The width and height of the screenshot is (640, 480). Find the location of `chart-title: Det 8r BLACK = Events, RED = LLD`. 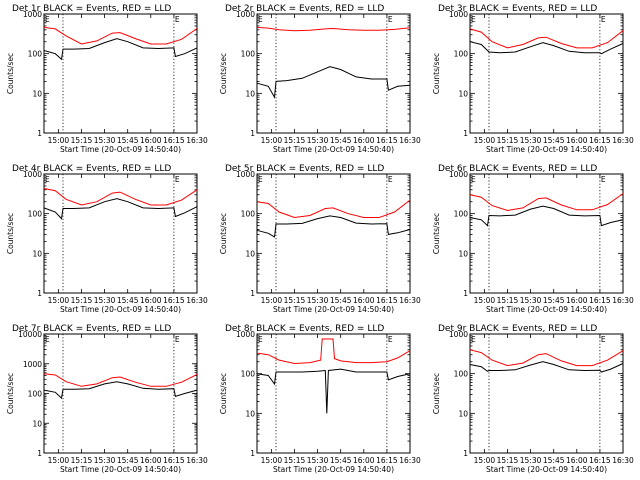

chart-title: Det 8r BLACK = Events, RED = LLD is located at coordinates (304, 329).